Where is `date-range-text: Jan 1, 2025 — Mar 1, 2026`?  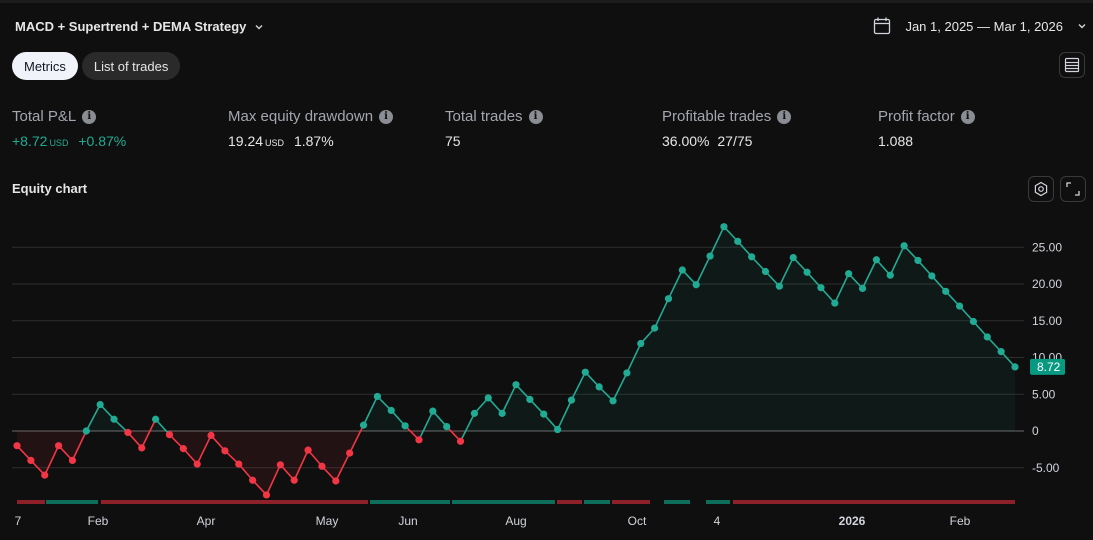 date-range-text: Jan 1, 2025 — Mar 1, 2026 is located at coordinates (984, 26).